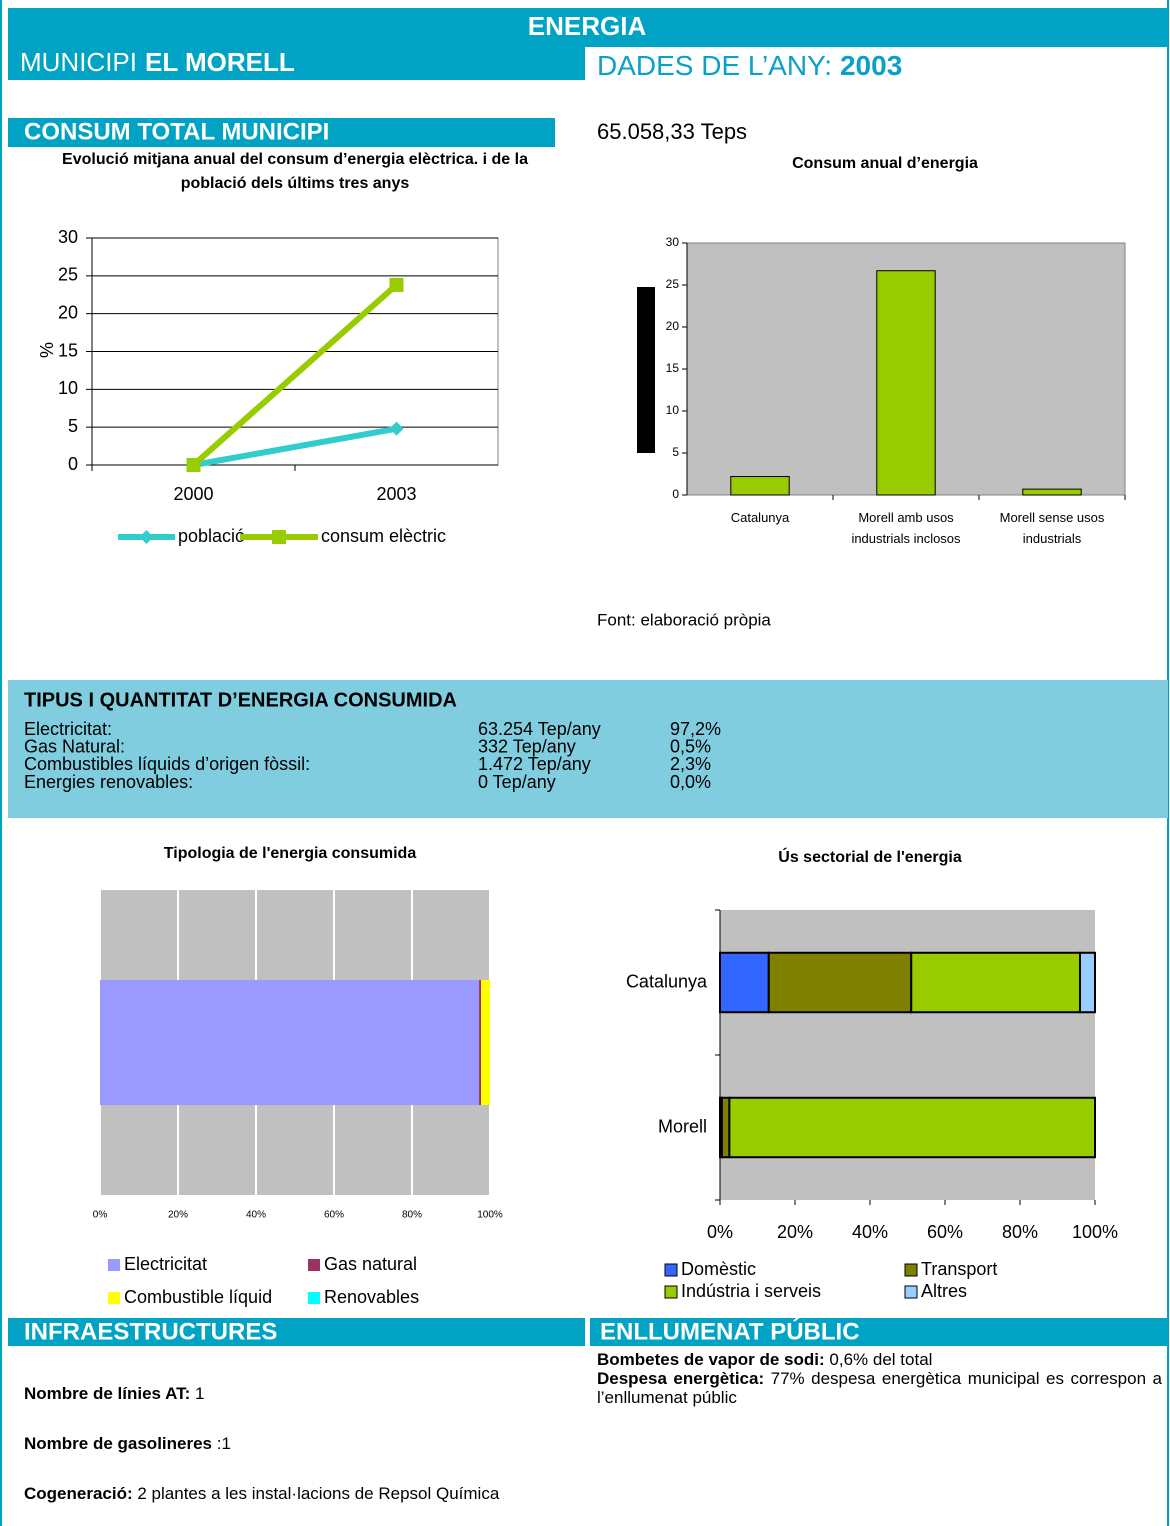 This screenshot has height=1526, width=1170. What do you see at coordinates (751, 1291) in the screenshot?
I see `legend-label: Indústria i serveis` at bounding box center [751, 1291].